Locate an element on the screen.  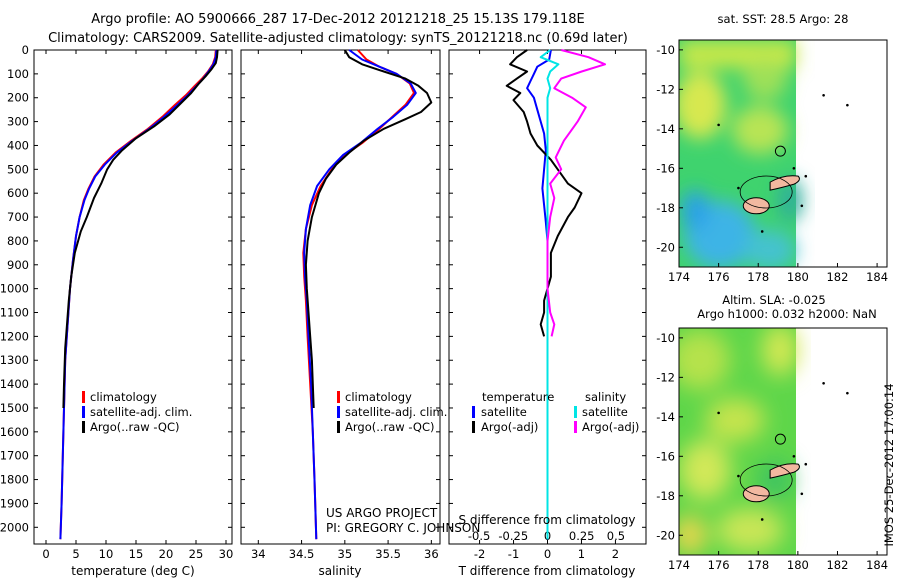
x-tick-label: 20 is located at coordinates (166, 554).